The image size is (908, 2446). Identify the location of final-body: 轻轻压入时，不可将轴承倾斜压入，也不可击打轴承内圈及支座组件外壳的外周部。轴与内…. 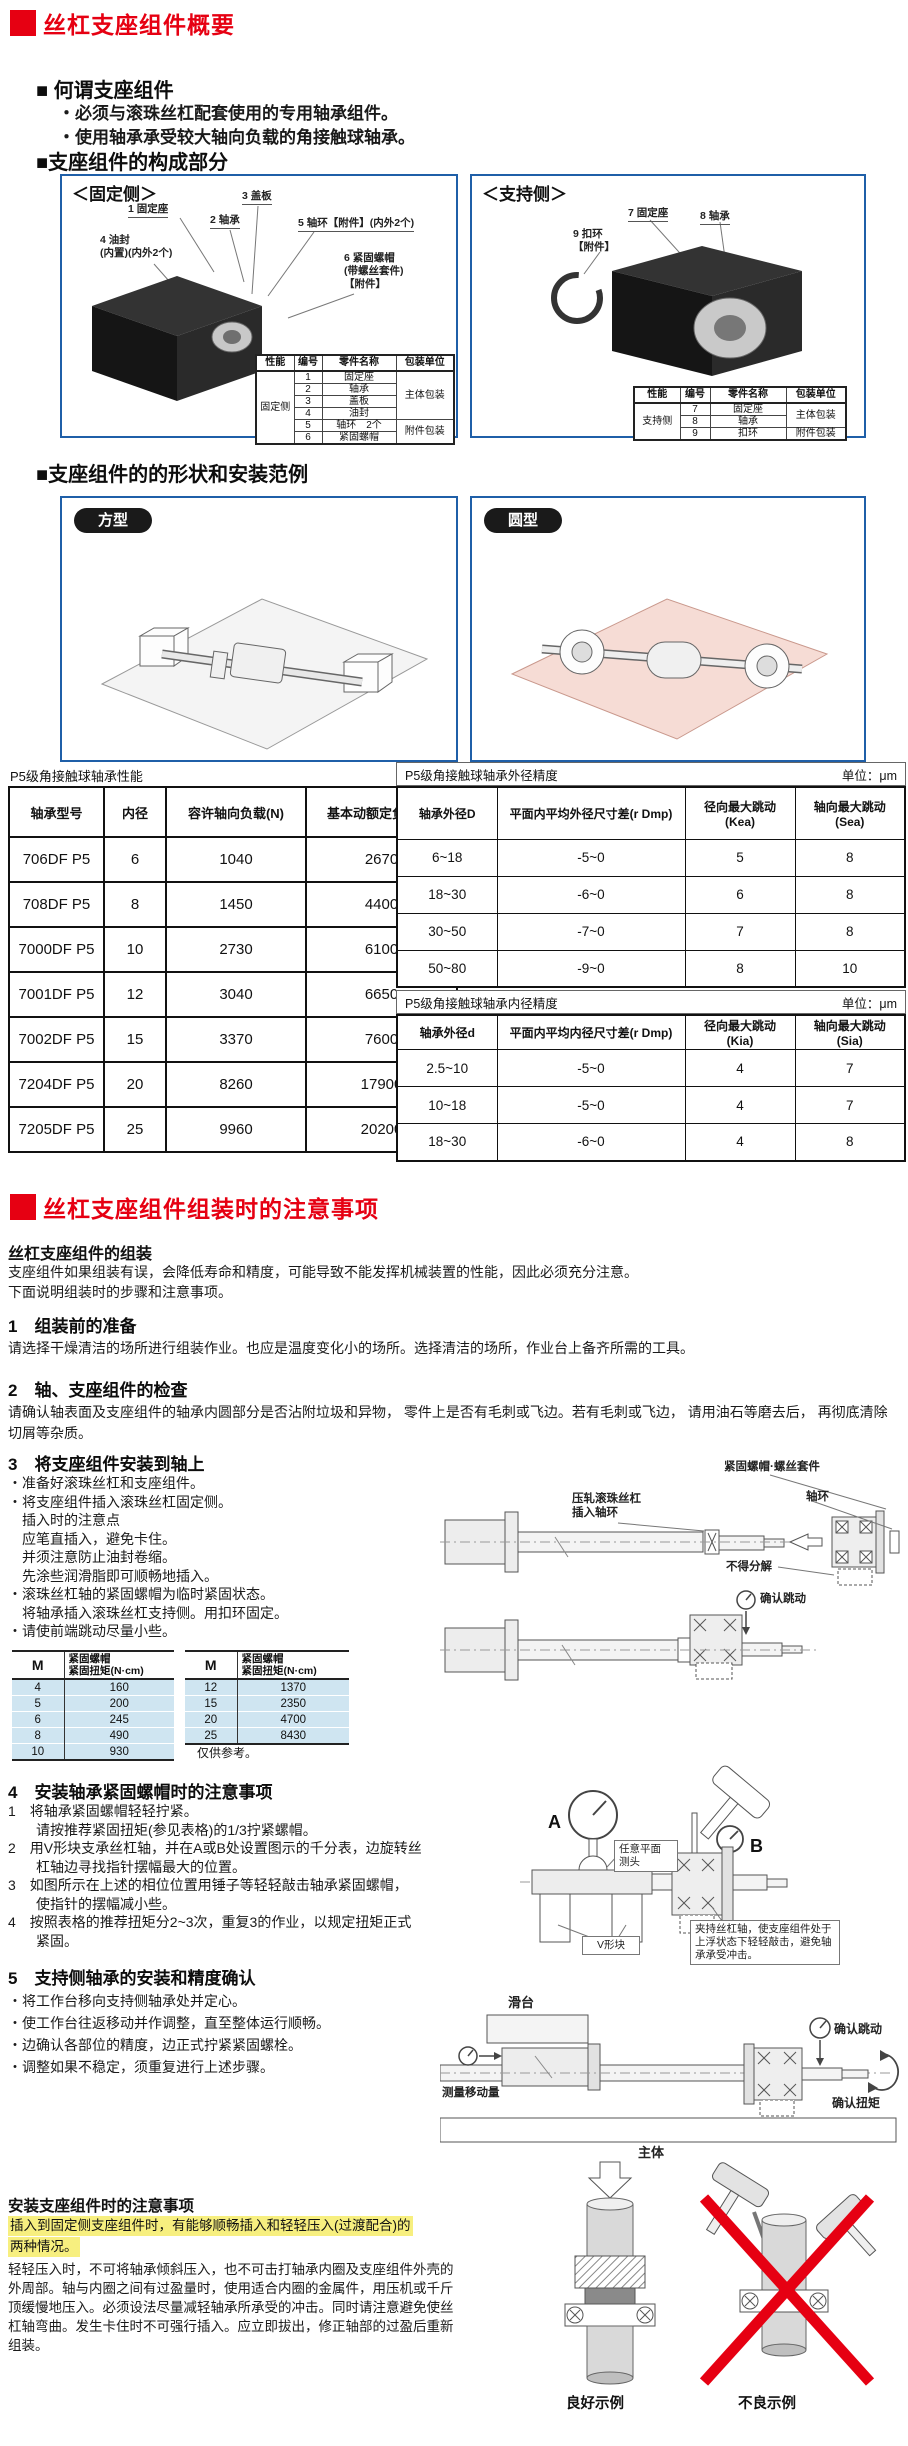
(231, 2307).